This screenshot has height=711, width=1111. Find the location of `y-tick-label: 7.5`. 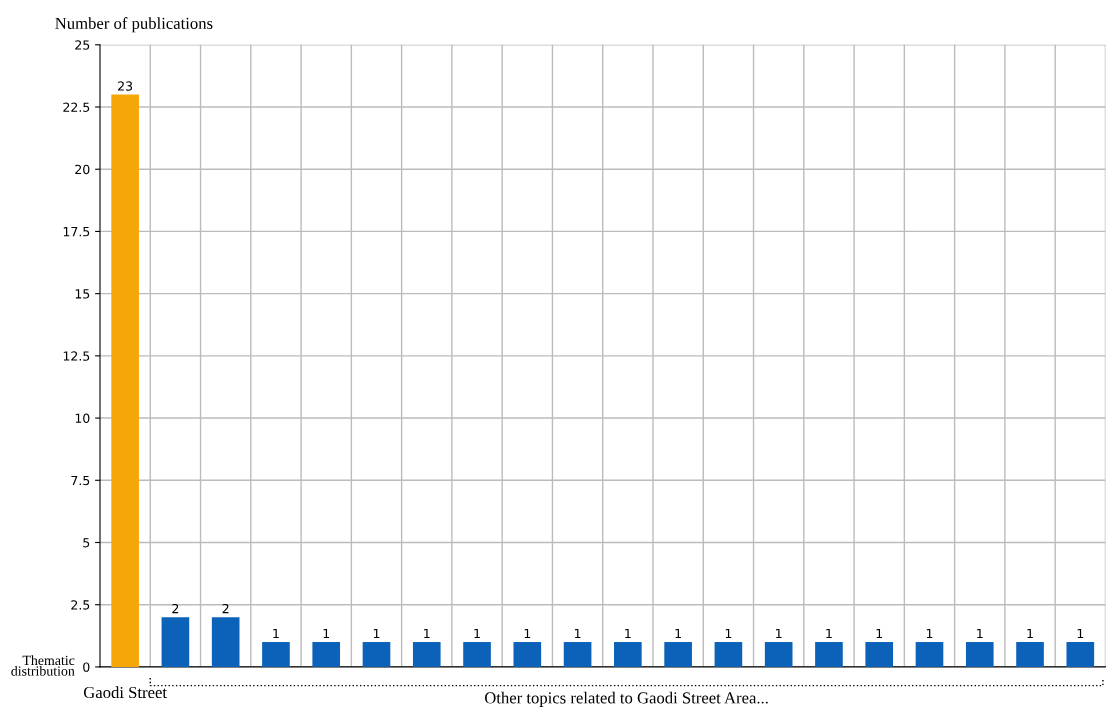

y-tick-label: 7.5 is located at coordinates (80, 480).